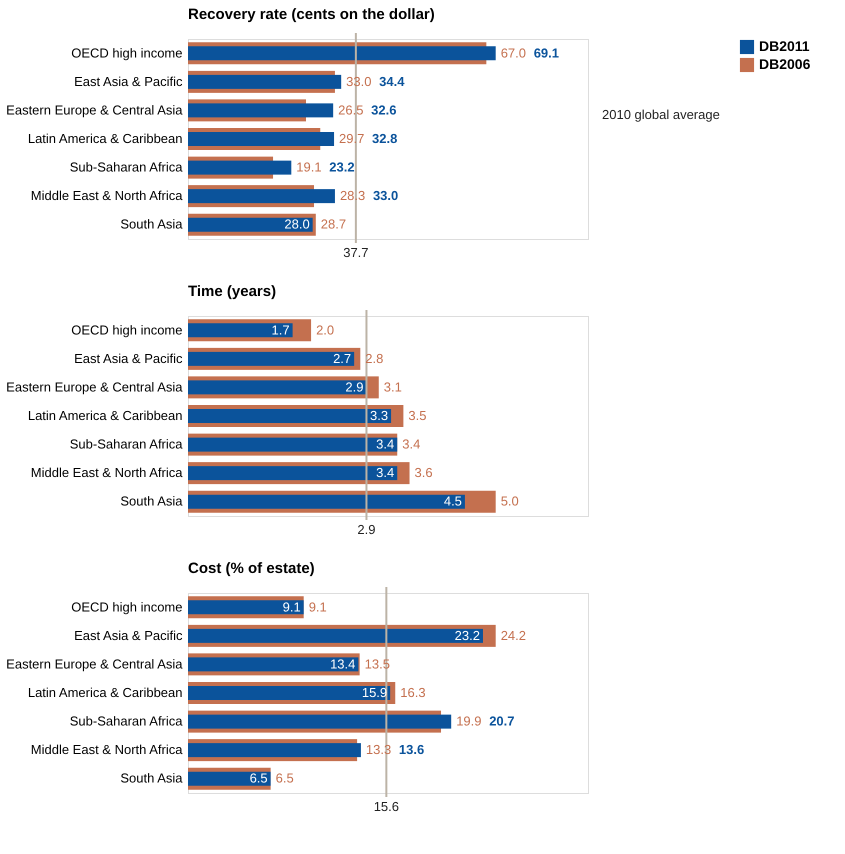 The height and width of the screenshot is (854, 845). Describe the element at coordinates (393, 386) in the screenshot. I see `data-label: 3.1` at that location.